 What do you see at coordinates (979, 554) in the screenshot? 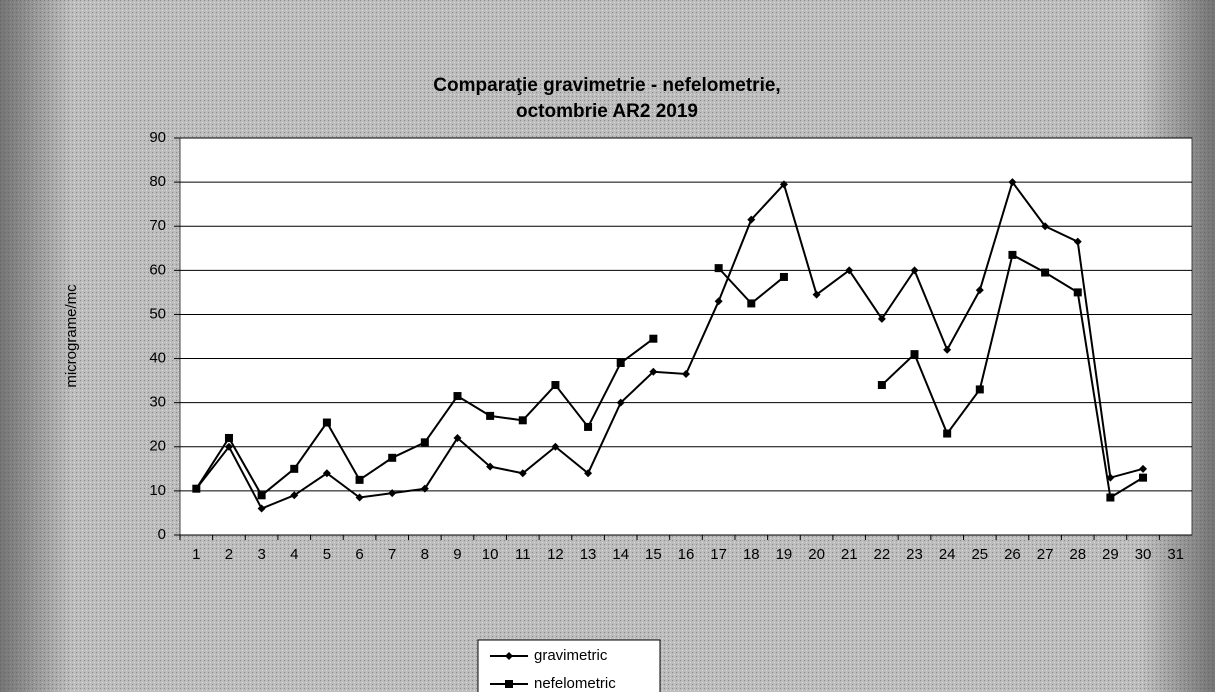
I see `x-tick-label: 25` at bounding box center [979, 554].